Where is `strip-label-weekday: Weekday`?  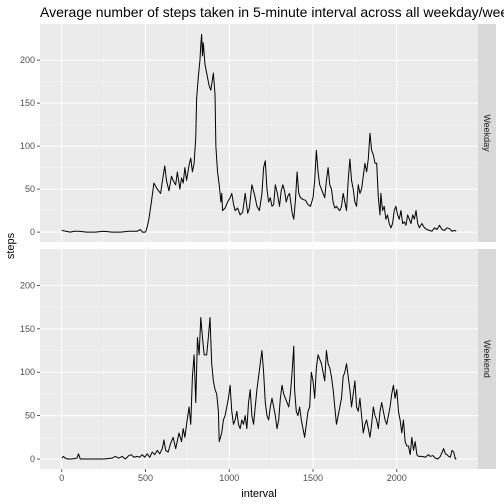 strip-label-weekday: Weekday is located at coordinates (487, 133).